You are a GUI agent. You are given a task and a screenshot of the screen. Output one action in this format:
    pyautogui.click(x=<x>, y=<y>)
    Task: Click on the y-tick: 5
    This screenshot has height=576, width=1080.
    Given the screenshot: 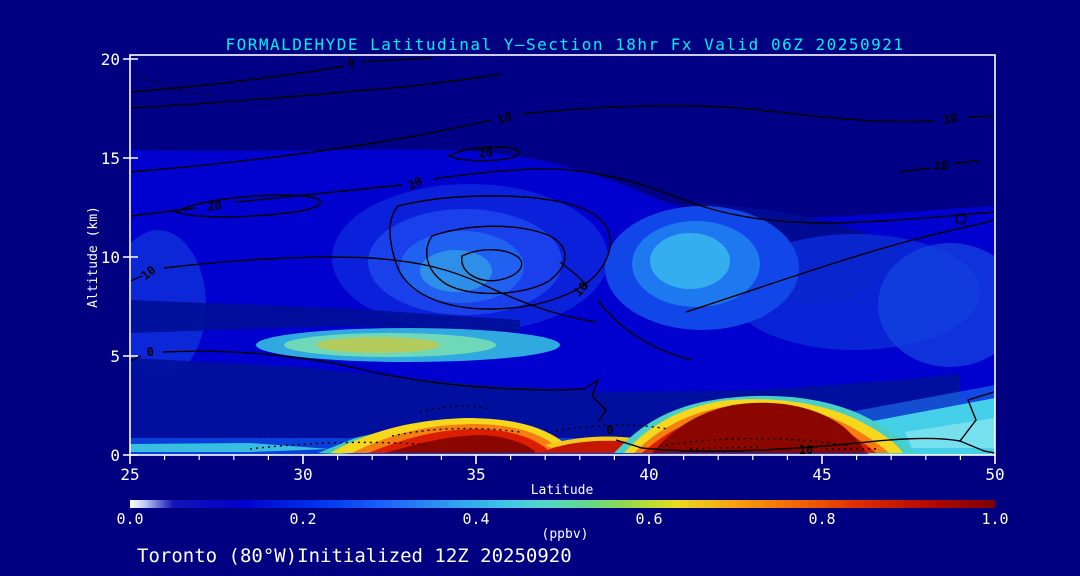 What is the action you would take?
    pyautogui.click(x=115, y=356)
    